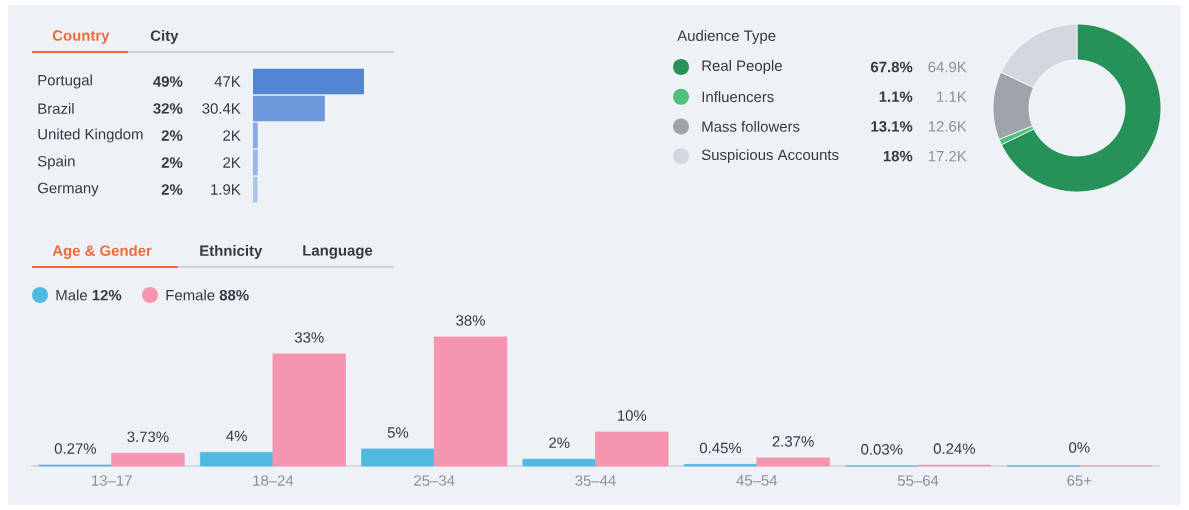 This screenshot has width=1189, height=510. Describe the element at coordinates (68, 189) in the screenshot. I see `y-tick-label: Germany` at that location.